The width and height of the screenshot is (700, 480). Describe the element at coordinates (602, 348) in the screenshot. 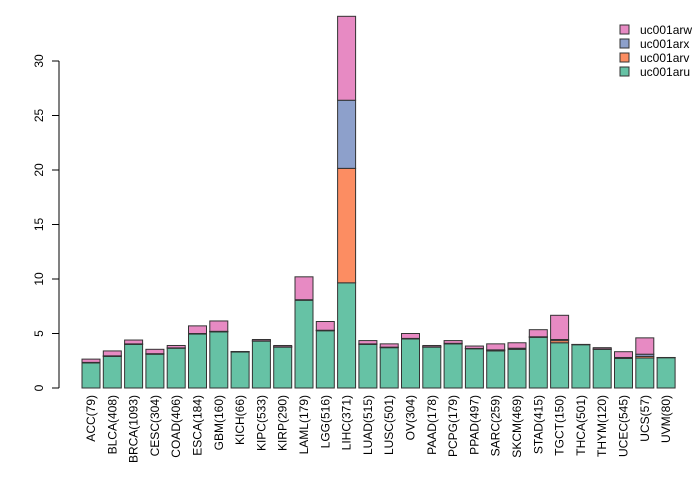

I see `bar-uc001arw-thym` at that location.